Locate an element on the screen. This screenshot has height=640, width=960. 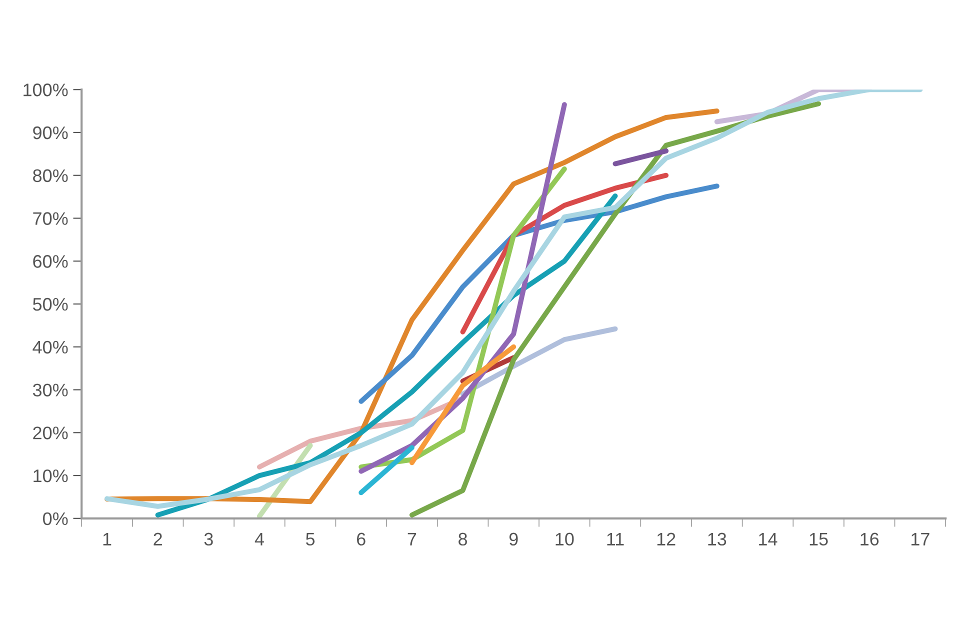
y-tick-label: 100% is located at coordinates (46, 90).